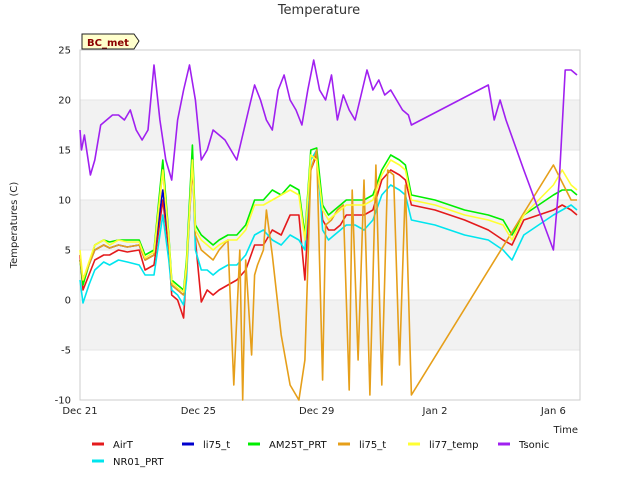 Image resolution: width=640 pixels, height=480 pixels. I want to click on legend-label: AirT, so click(123, 445).